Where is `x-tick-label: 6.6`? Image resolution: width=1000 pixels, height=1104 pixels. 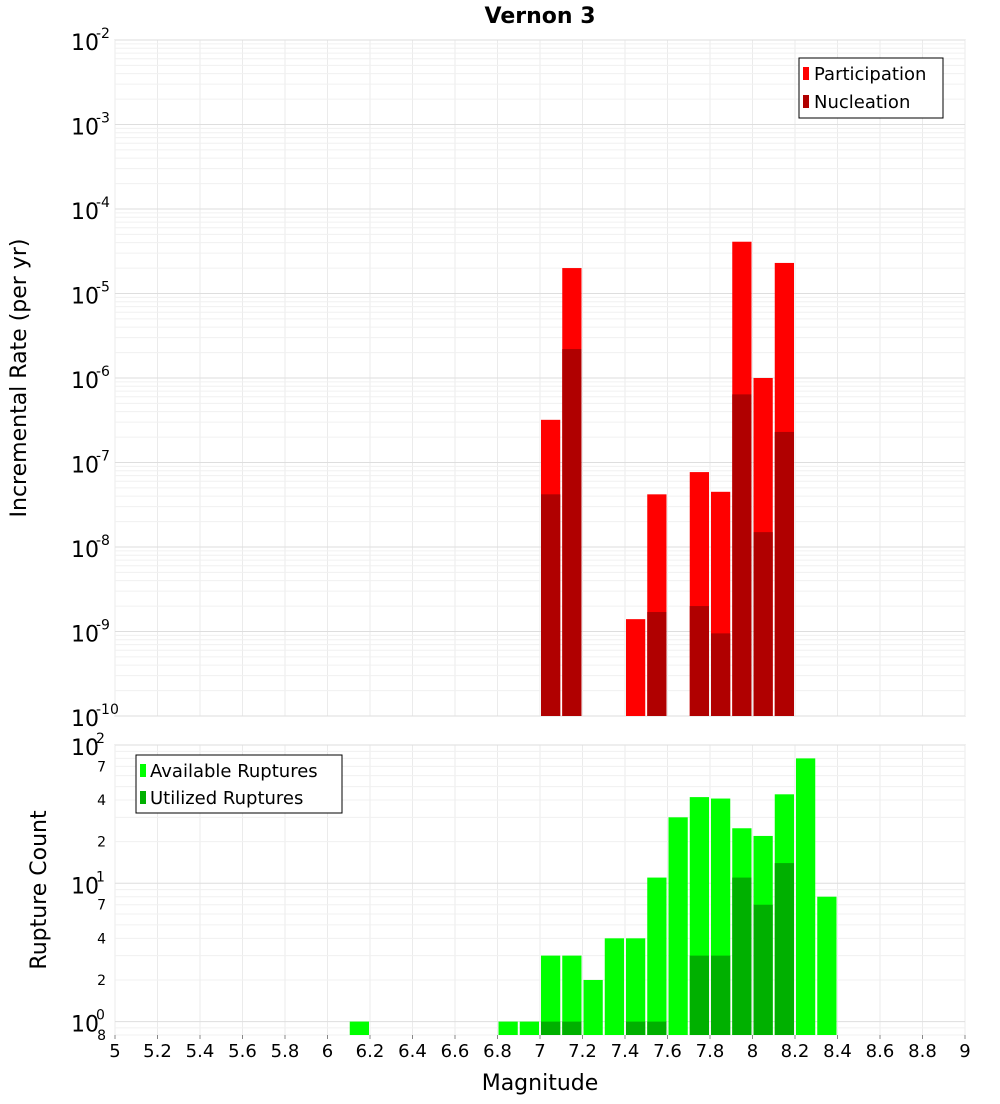 x-tick-label: 6.6 is located at coordinates (455, 1051).